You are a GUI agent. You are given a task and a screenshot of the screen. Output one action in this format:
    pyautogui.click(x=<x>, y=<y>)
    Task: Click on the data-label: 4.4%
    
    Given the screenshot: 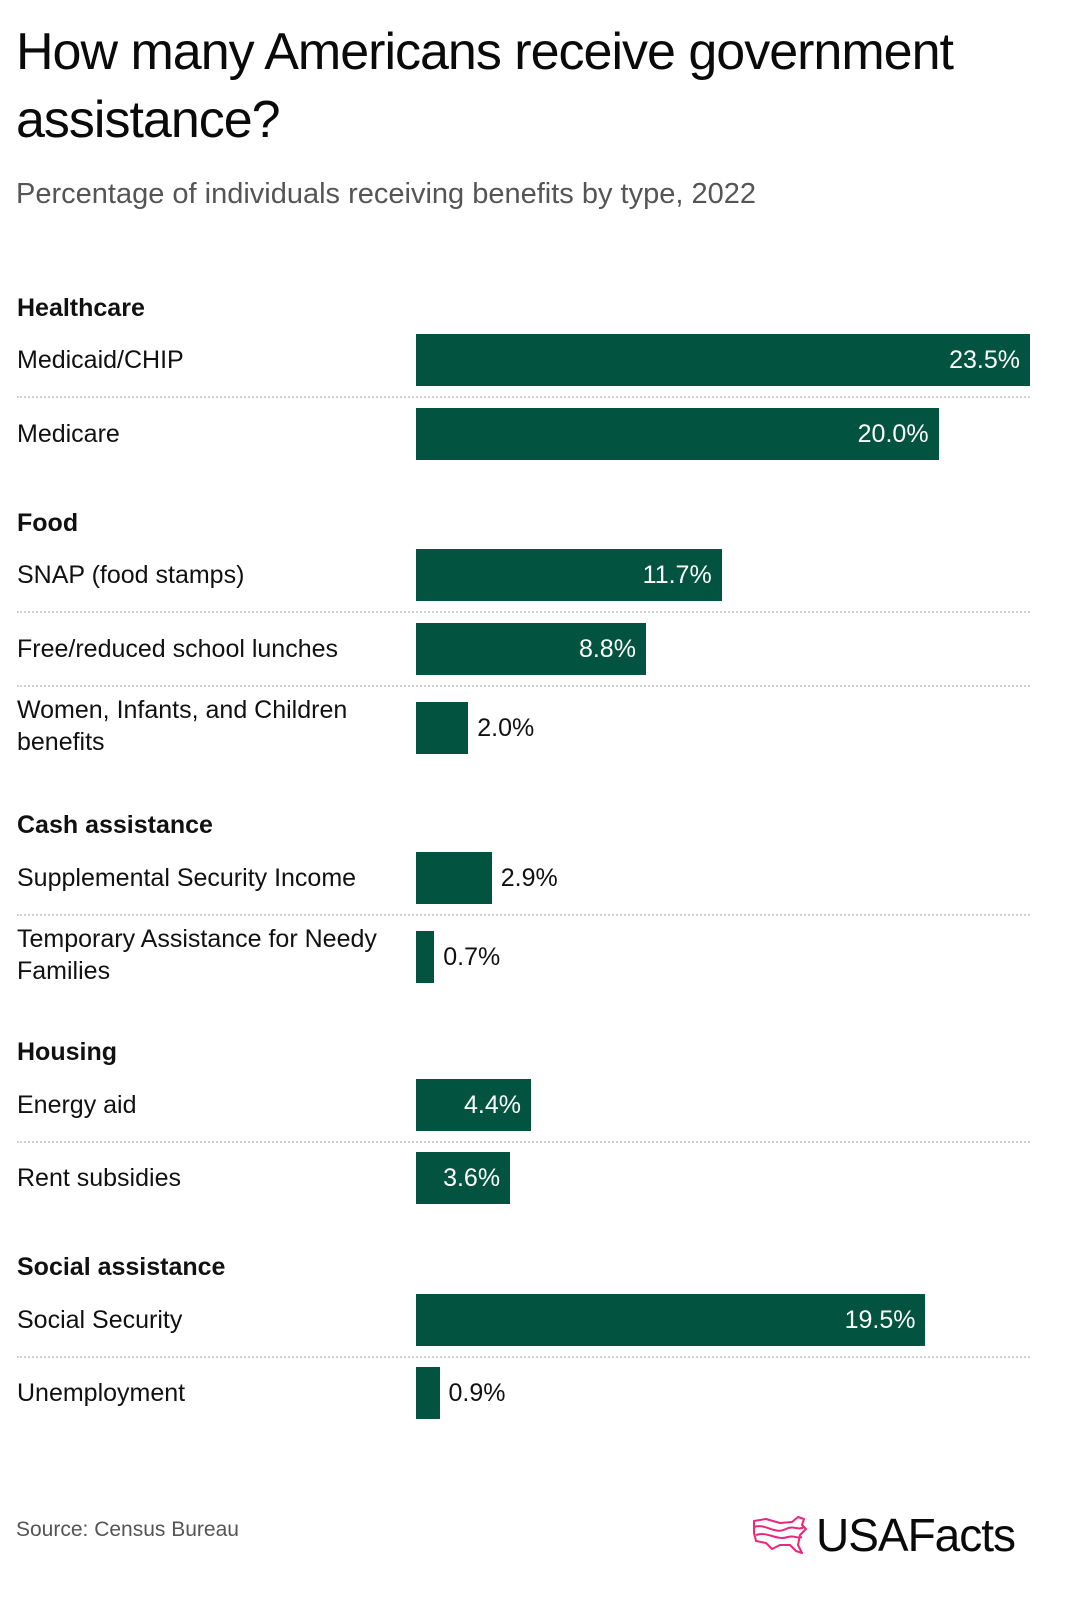 What is the action you would take?
    pyautogui.click(x=492, y=1105)
    